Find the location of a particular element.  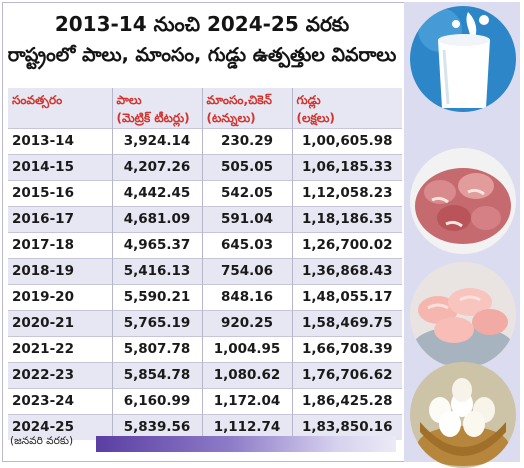

table-row: 2015-16 4,442.45 542.05 1,12,058.23 is located at coordinates (205, 192).